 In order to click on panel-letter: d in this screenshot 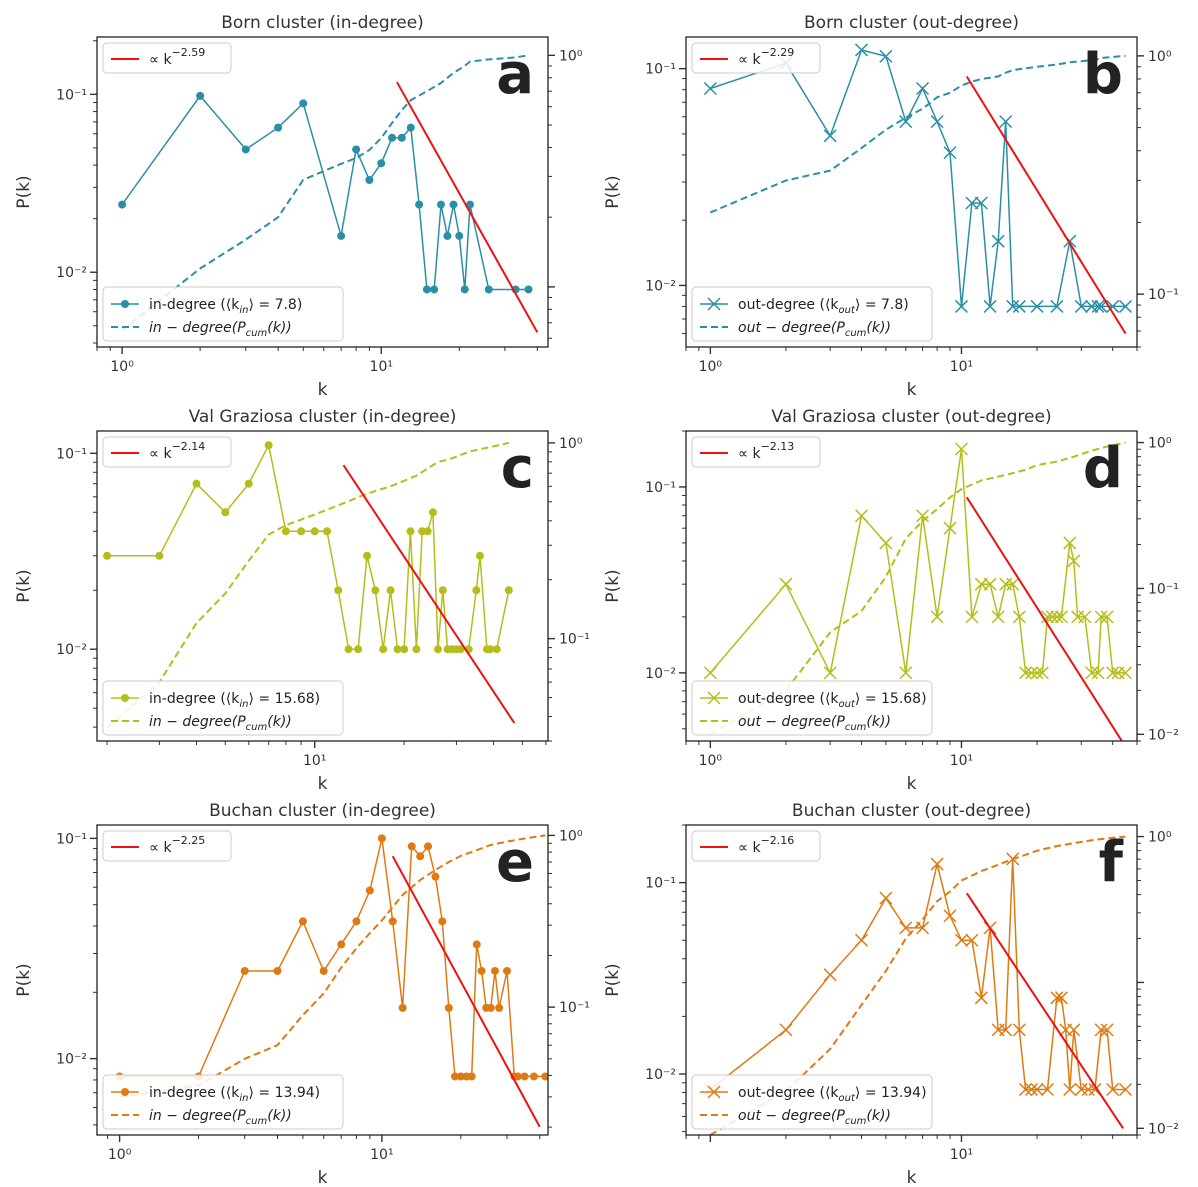, I will do `click(1103, 468)`.